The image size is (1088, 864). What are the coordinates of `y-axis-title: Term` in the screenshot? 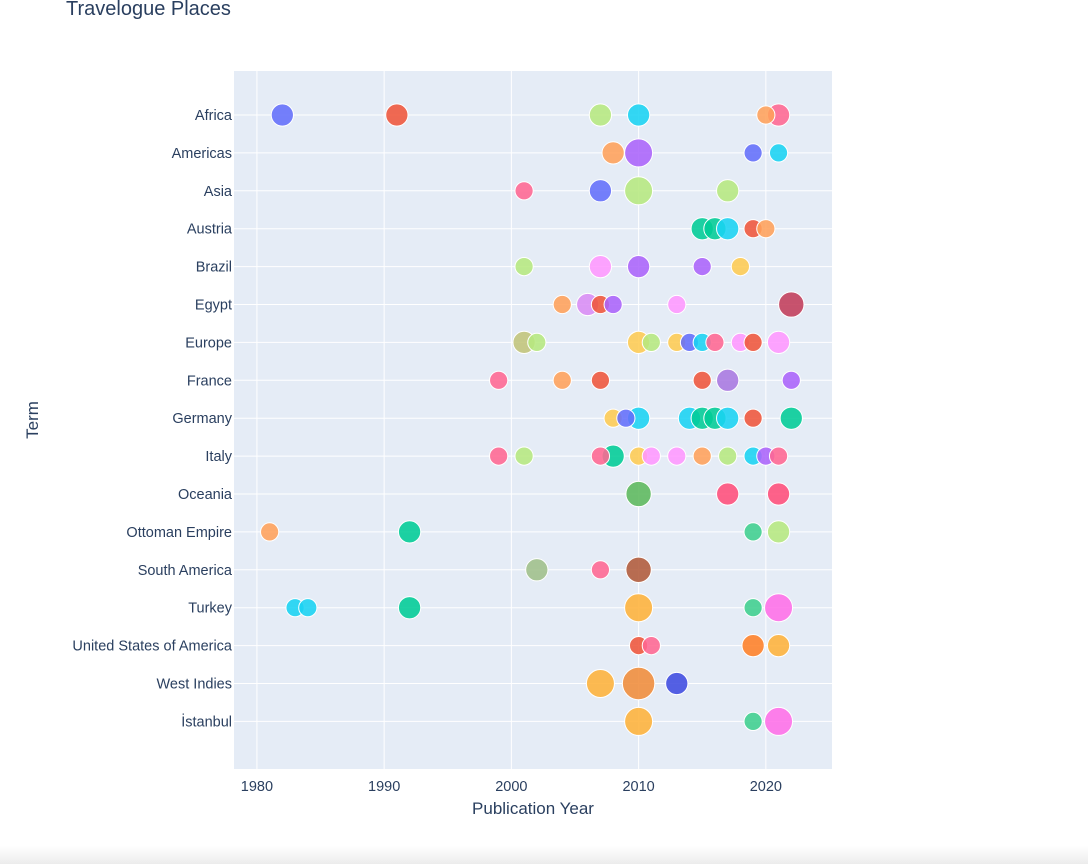 It's located at (32, 420).